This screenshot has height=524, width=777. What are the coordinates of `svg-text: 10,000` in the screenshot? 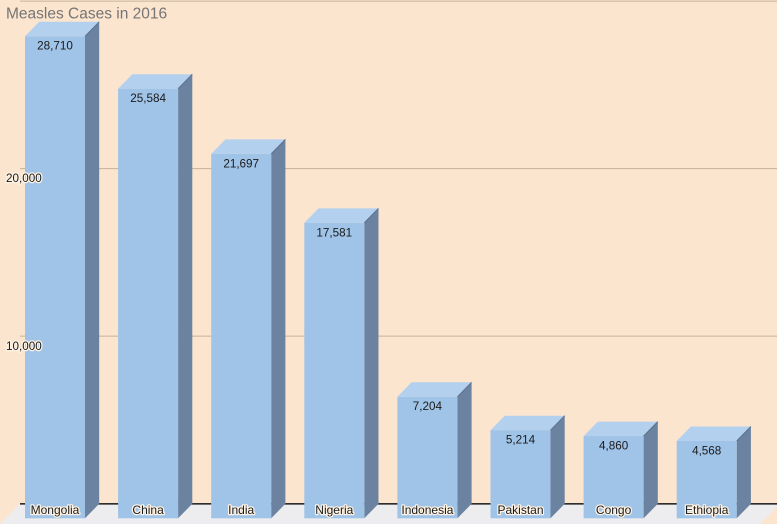 It's located at (24, 346).